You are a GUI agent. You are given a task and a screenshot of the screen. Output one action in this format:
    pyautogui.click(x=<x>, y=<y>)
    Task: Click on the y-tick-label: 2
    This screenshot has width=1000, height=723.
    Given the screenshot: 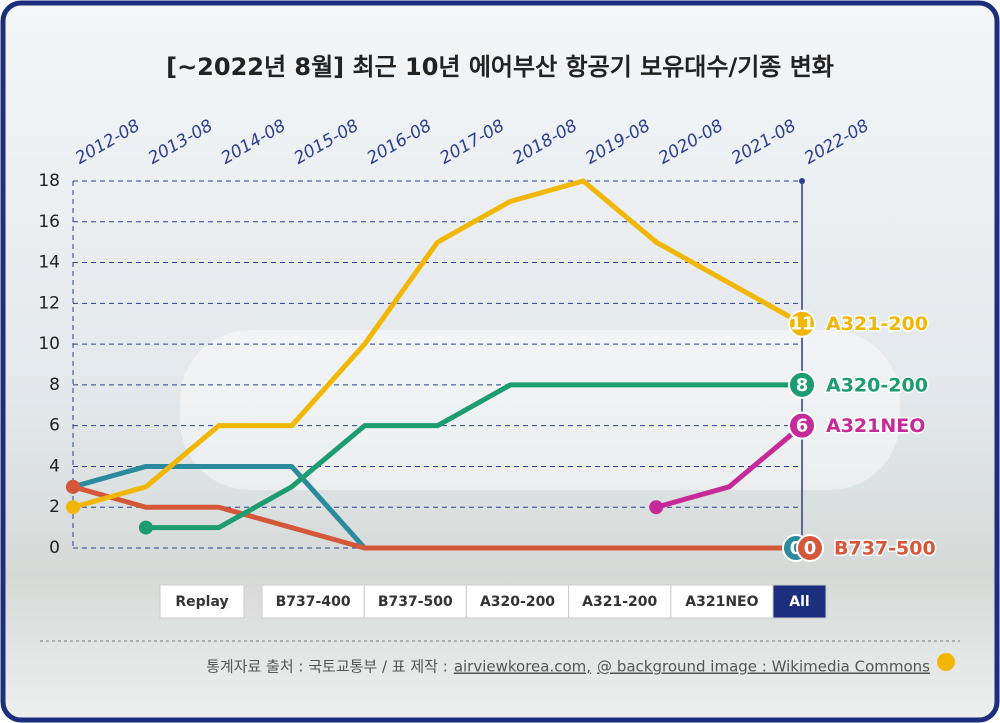 What is the action you would take?
    pyautogui.click(x=54, y=507)
    